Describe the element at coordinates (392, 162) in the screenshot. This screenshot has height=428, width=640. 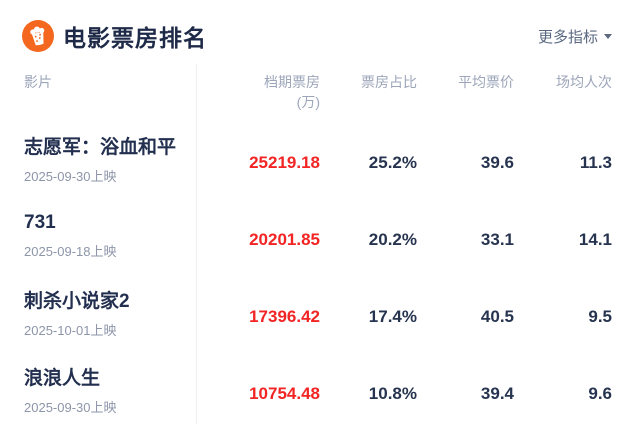
I see `share-cell: 25.2%` at that location.